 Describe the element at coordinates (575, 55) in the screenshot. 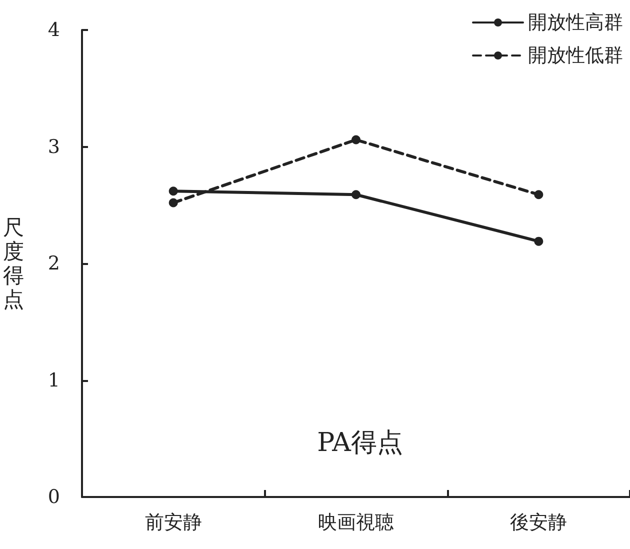

I see `legend-label: 開放性低群` at that location.